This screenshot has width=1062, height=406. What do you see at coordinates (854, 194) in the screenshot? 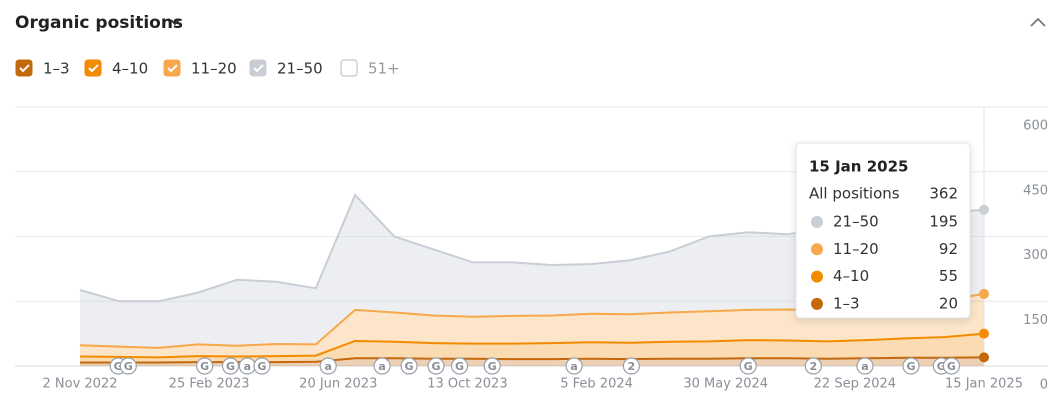
I see `tooltip-total-label: All positions` at bounding box center [854, 194].